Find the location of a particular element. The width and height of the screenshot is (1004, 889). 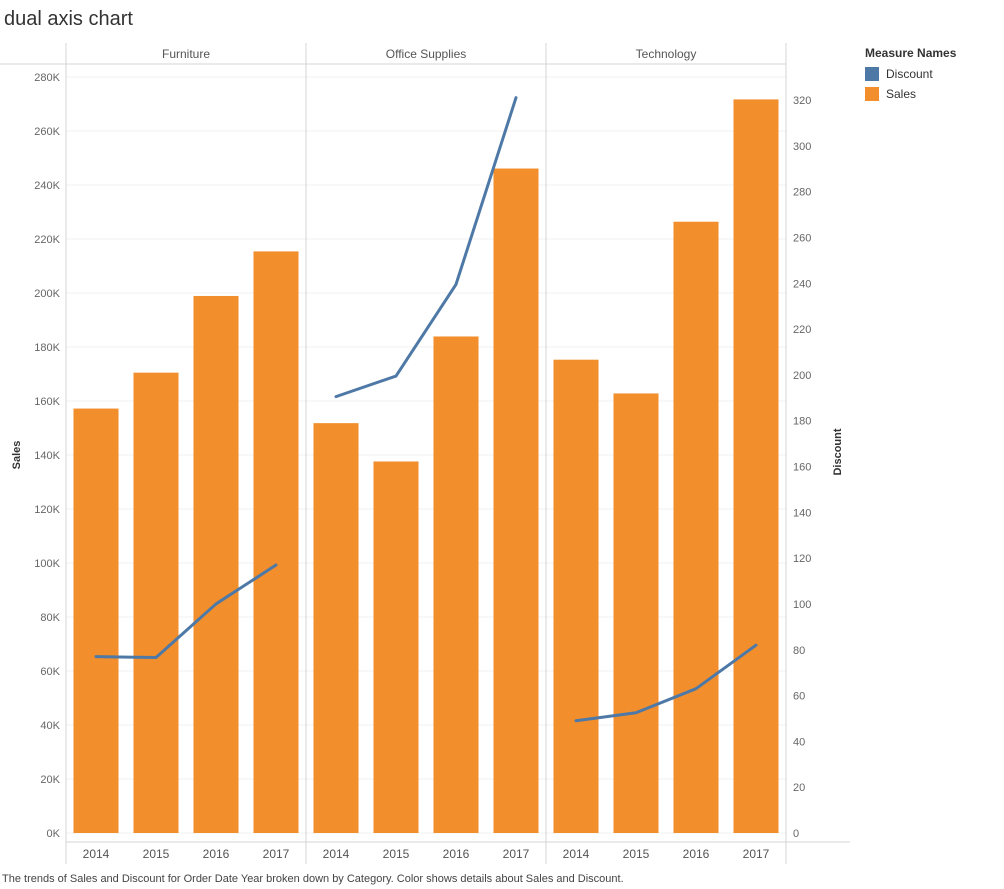

y-right-tick-label: 260 is located at coordinates (802, 238).